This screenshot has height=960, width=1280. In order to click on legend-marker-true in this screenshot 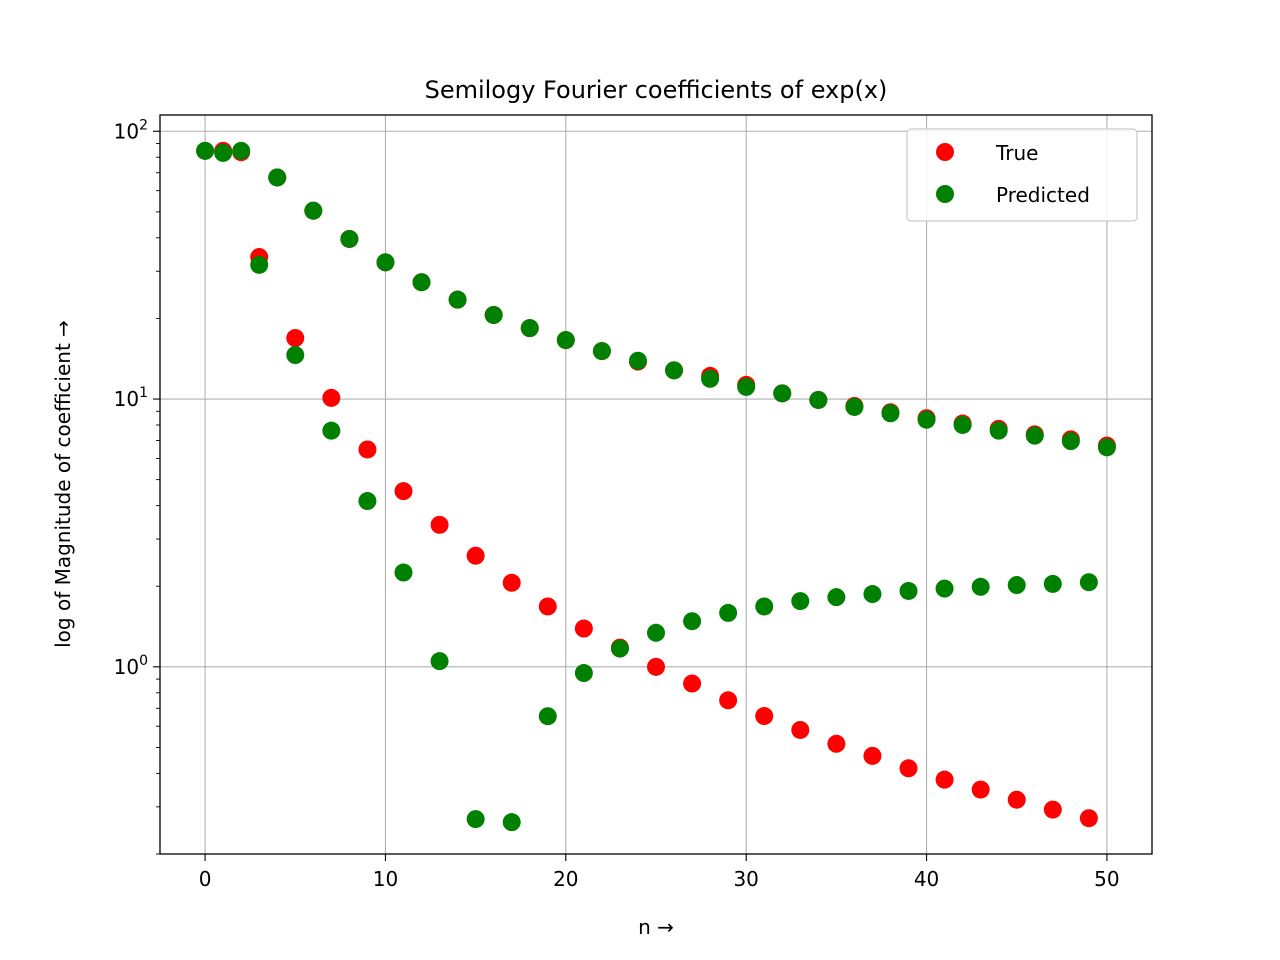, I will do `click(945, 152)`.